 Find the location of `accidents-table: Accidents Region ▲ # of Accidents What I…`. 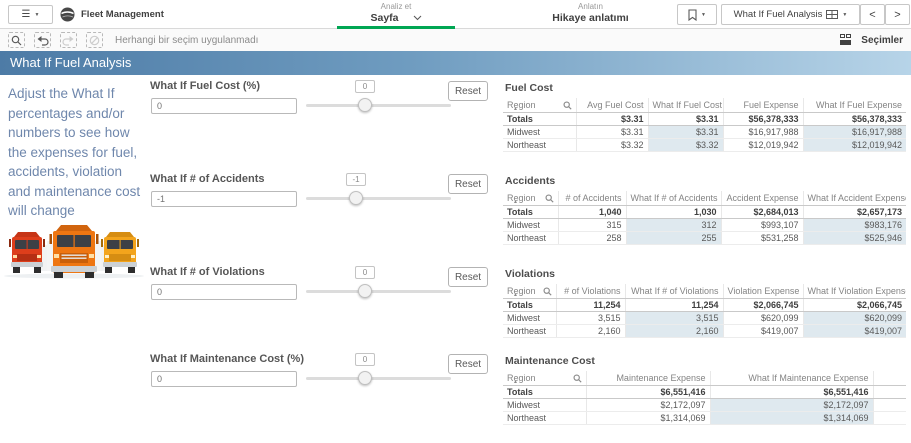

accidents-table: Accidents Region ▲ # of Accidents What I… is located at coordinates (704, 210).